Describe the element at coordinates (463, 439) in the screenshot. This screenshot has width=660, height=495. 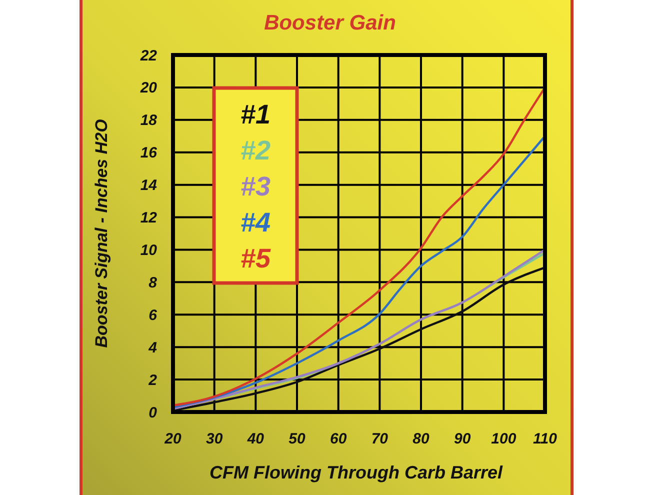
I see `x-tick-label: 90` at that location.